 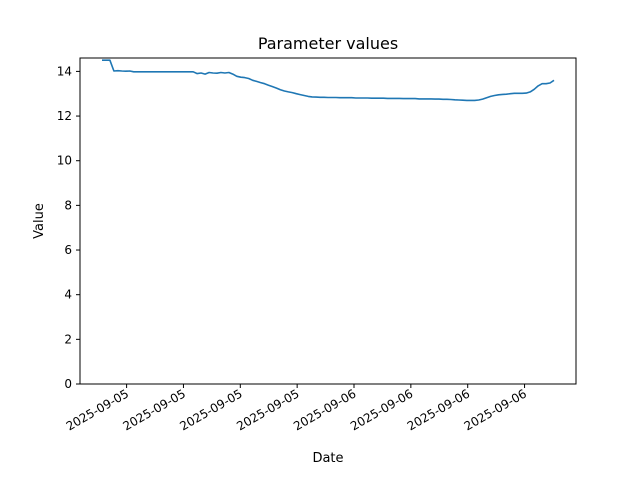 What do you see at coordinates (328, 80) in the screenshot?
I see `series-line` at bounding box center [328, 80].